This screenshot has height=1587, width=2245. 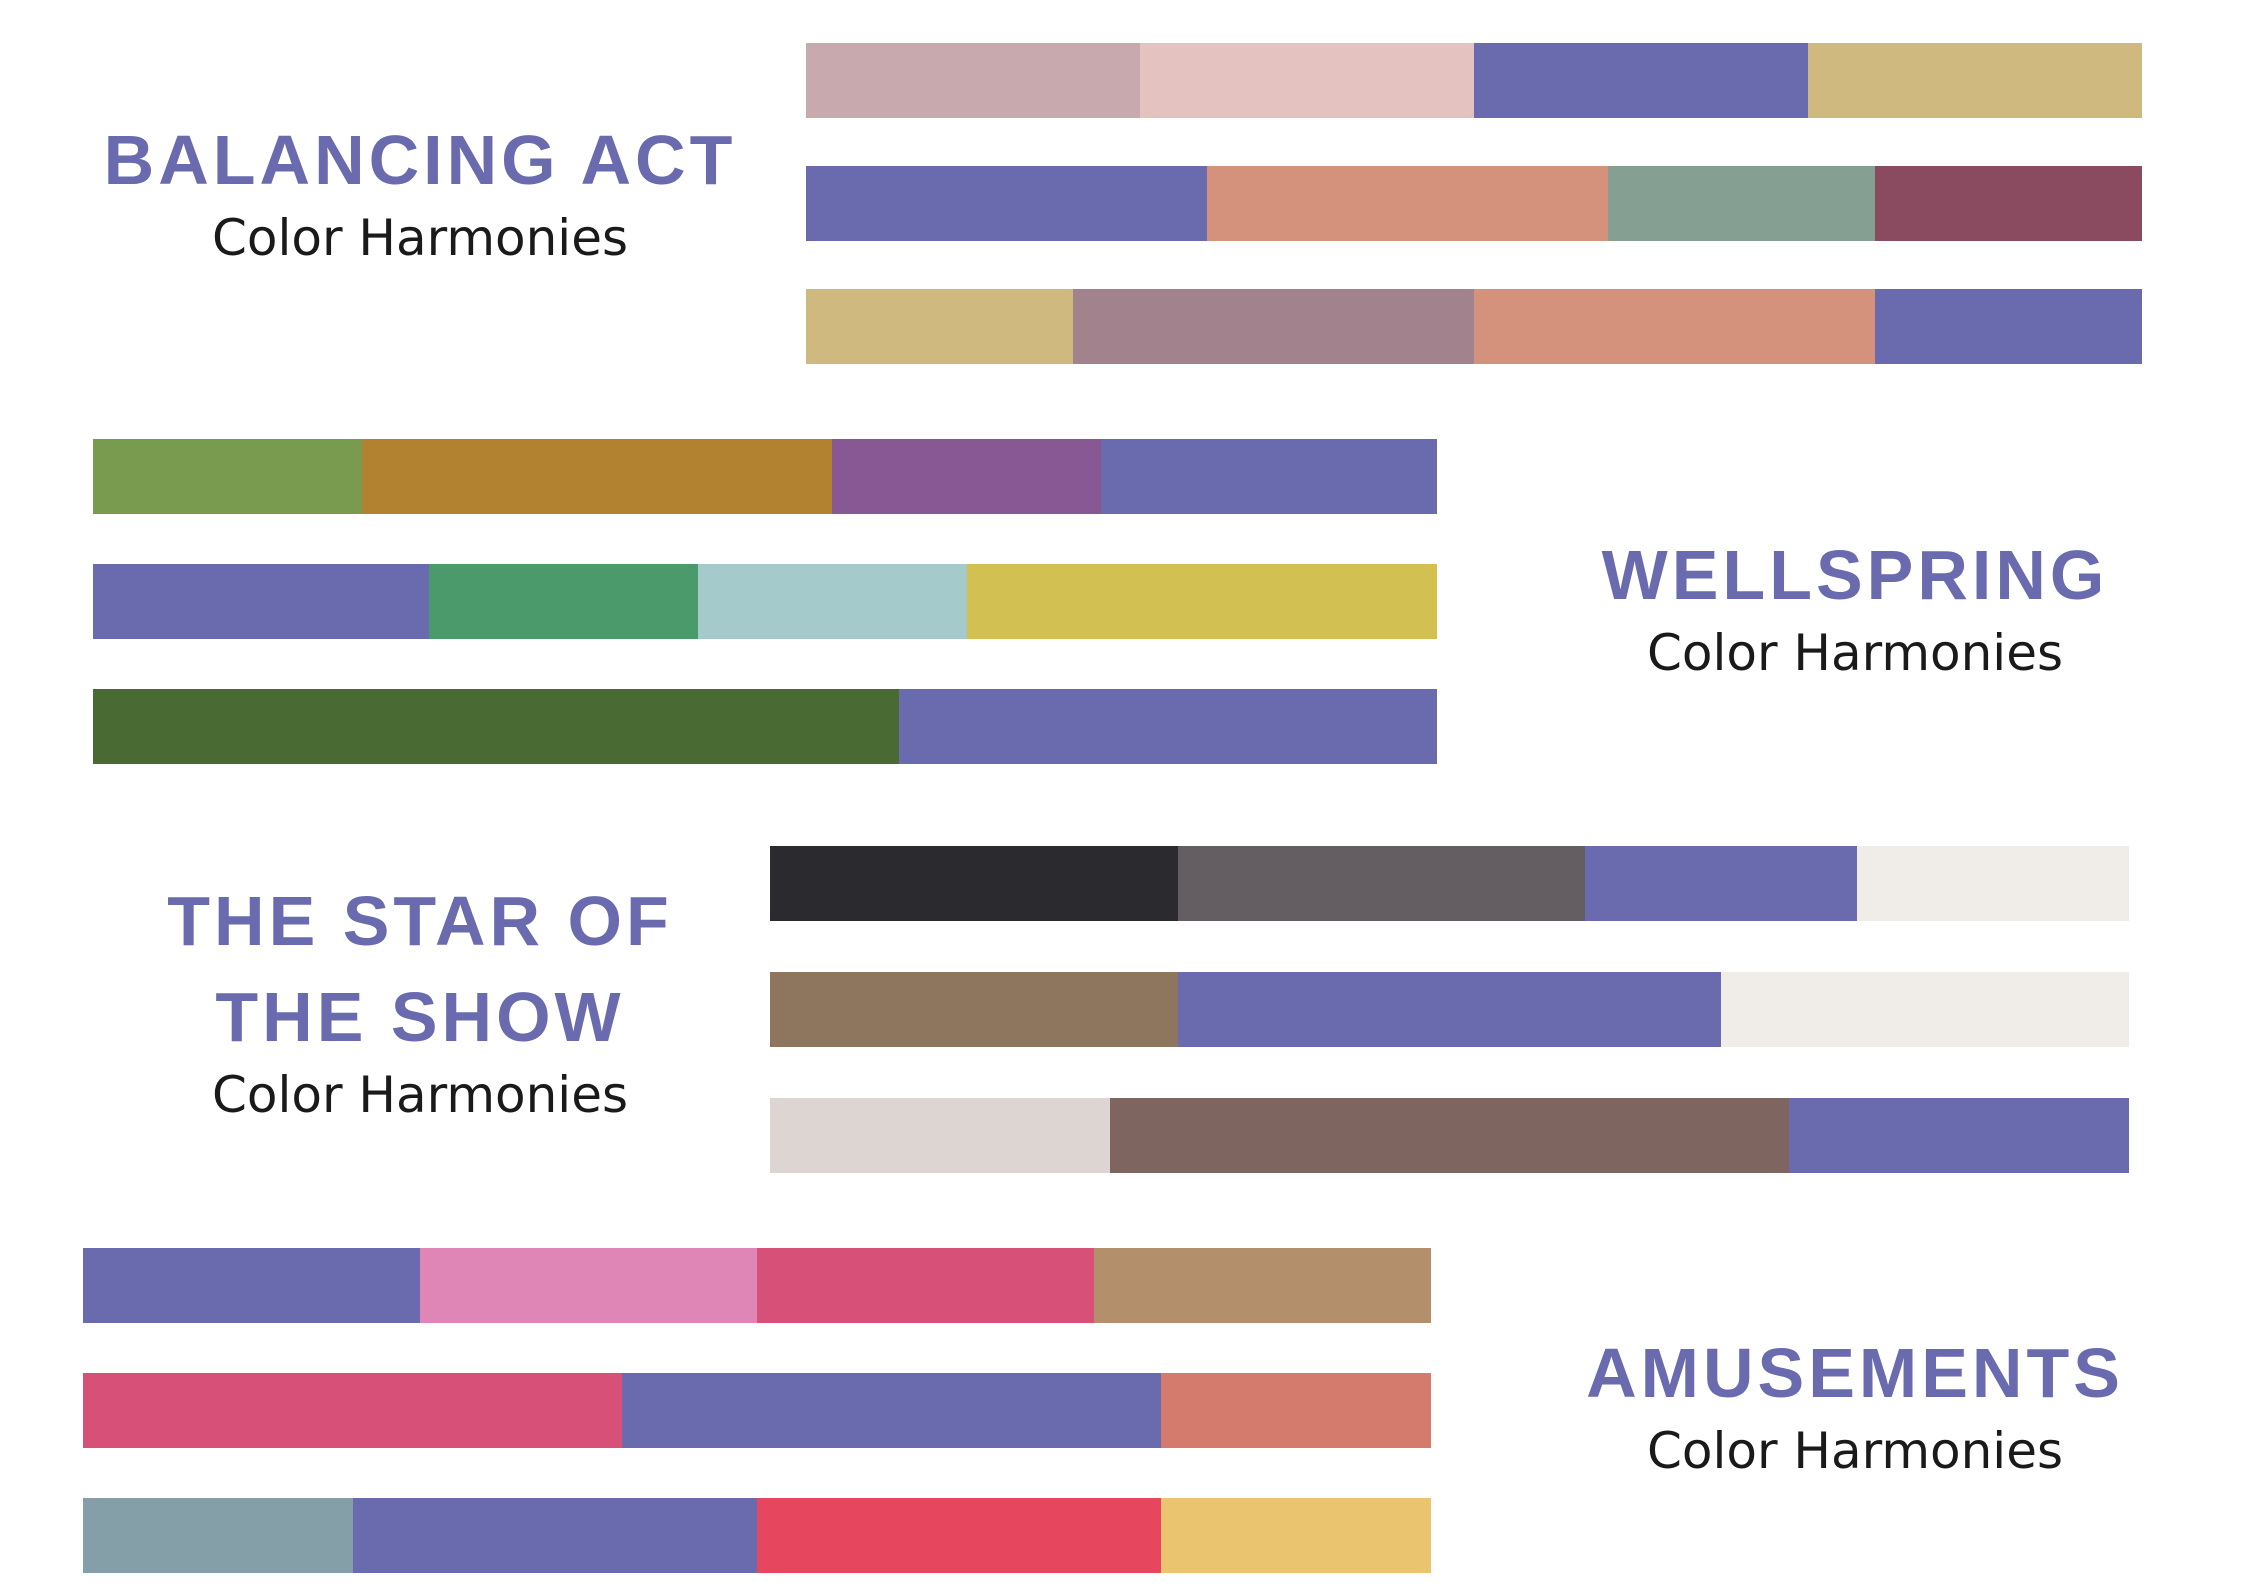 I want to click on section-title: BALANCING ACT, so click(x=420, y=160).